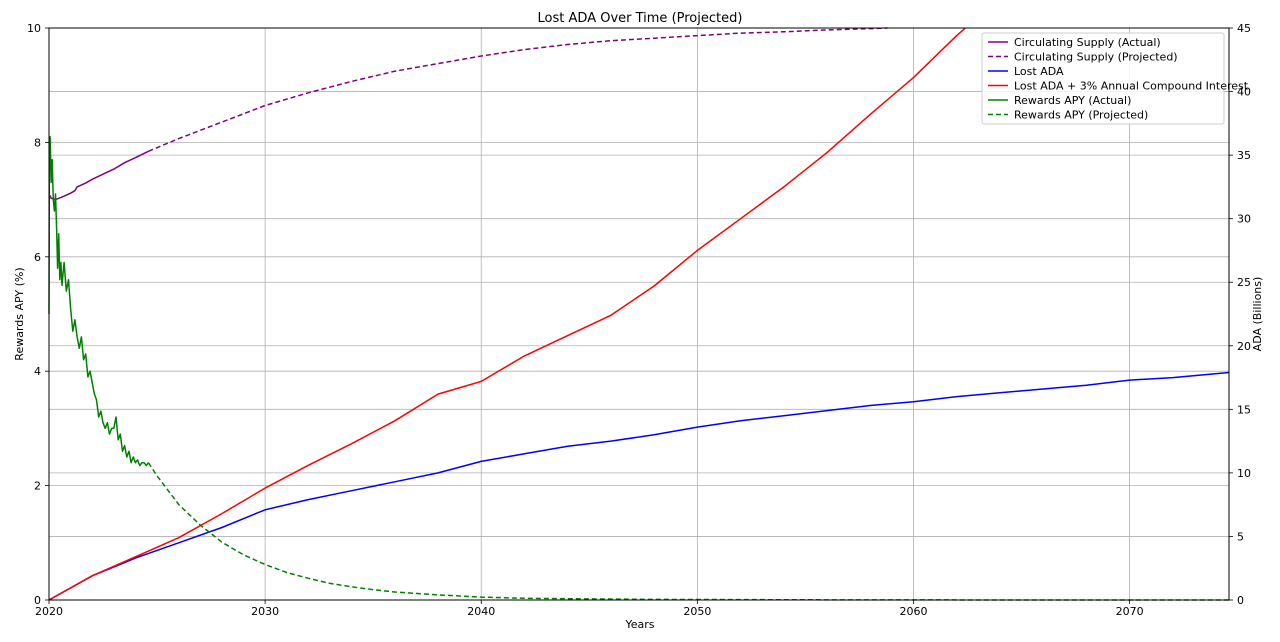 The width and height of the screenshot is (1280, 642). What do you see at coordinates (38, 314) in the screenshot?
I see `y-axis-left: 0 2 4 6 8 10` at bounding box center [38, 314].